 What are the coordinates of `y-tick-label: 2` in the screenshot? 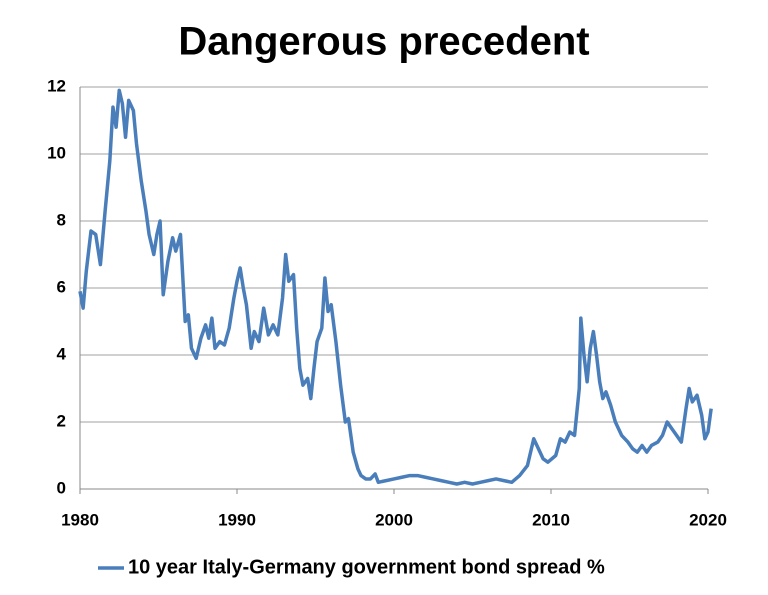 It's located at (61, 420).